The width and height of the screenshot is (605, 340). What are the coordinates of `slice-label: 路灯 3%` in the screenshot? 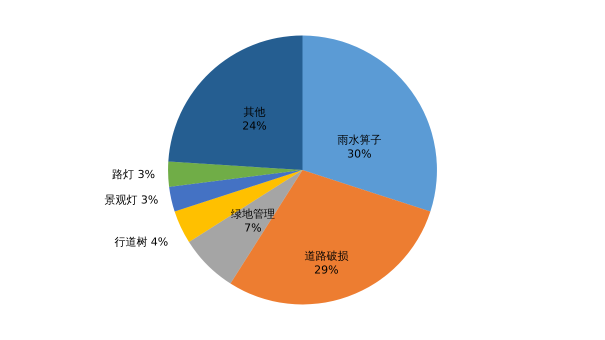 It's located at (134, 174).